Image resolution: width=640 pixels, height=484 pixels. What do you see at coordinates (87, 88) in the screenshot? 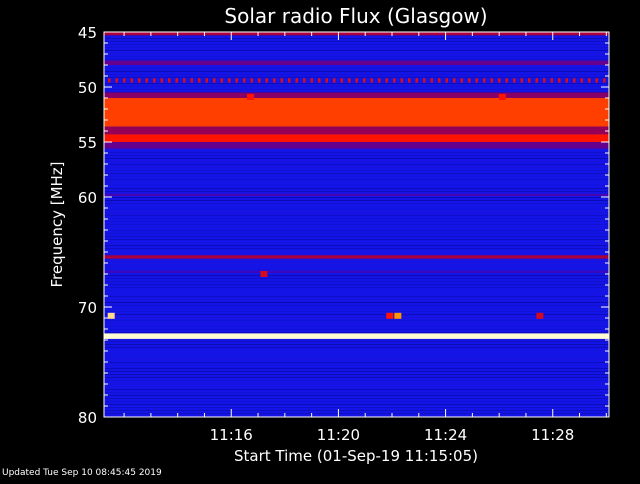
I see `y-tick-label: 50` at bounding box center [87, 88].